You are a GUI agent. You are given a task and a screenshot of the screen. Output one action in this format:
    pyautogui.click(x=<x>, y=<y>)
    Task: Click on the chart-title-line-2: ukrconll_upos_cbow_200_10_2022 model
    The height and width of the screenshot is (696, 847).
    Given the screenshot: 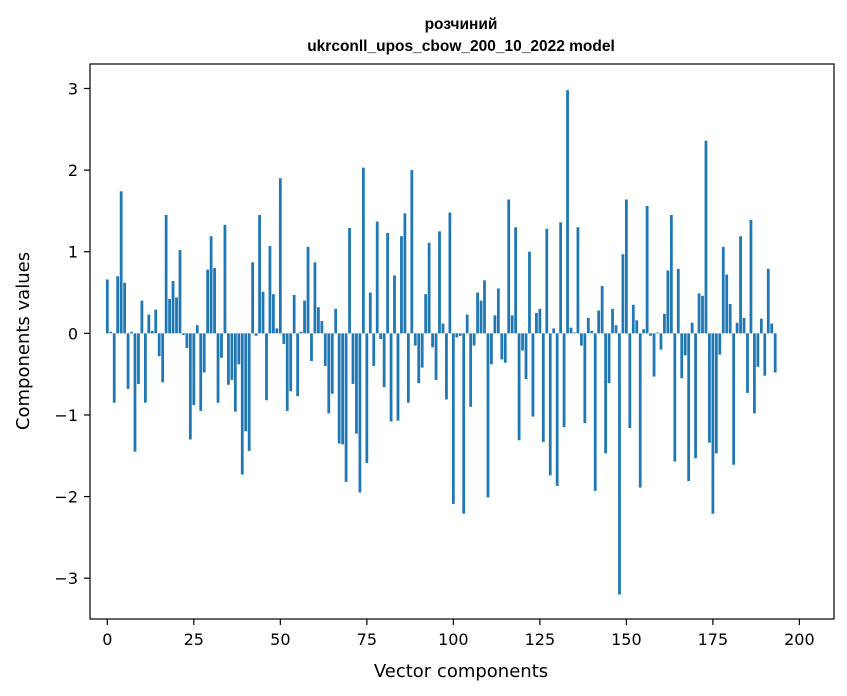 What is the action you would take?
    pyautogui.click(x=461, y=46)
    